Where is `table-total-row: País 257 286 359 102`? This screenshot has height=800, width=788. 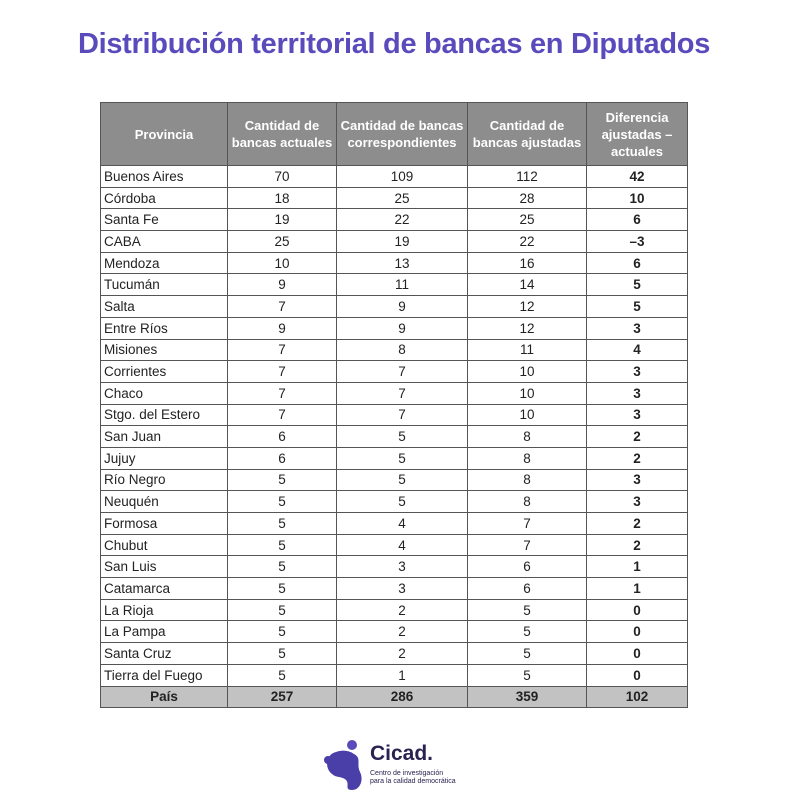
table-total-row: País 257 286 359 102 is located at coordinates (394, 696).